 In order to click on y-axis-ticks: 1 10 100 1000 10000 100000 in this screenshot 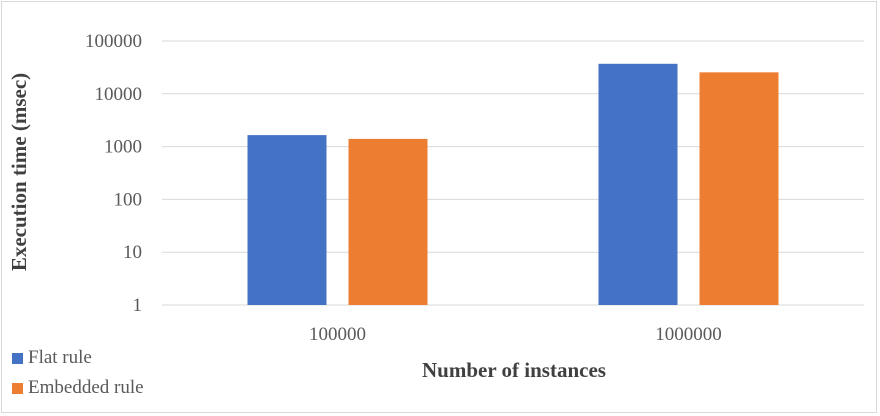, I will do `click(113, 173)`.